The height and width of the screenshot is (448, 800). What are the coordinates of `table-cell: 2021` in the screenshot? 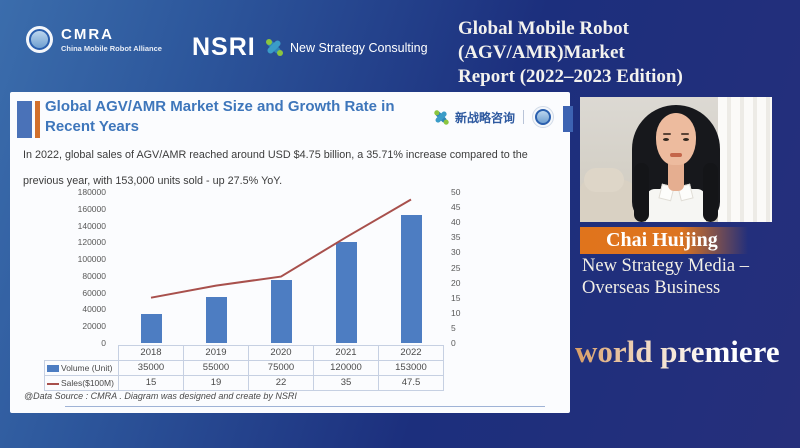 It's located at (346, 353).